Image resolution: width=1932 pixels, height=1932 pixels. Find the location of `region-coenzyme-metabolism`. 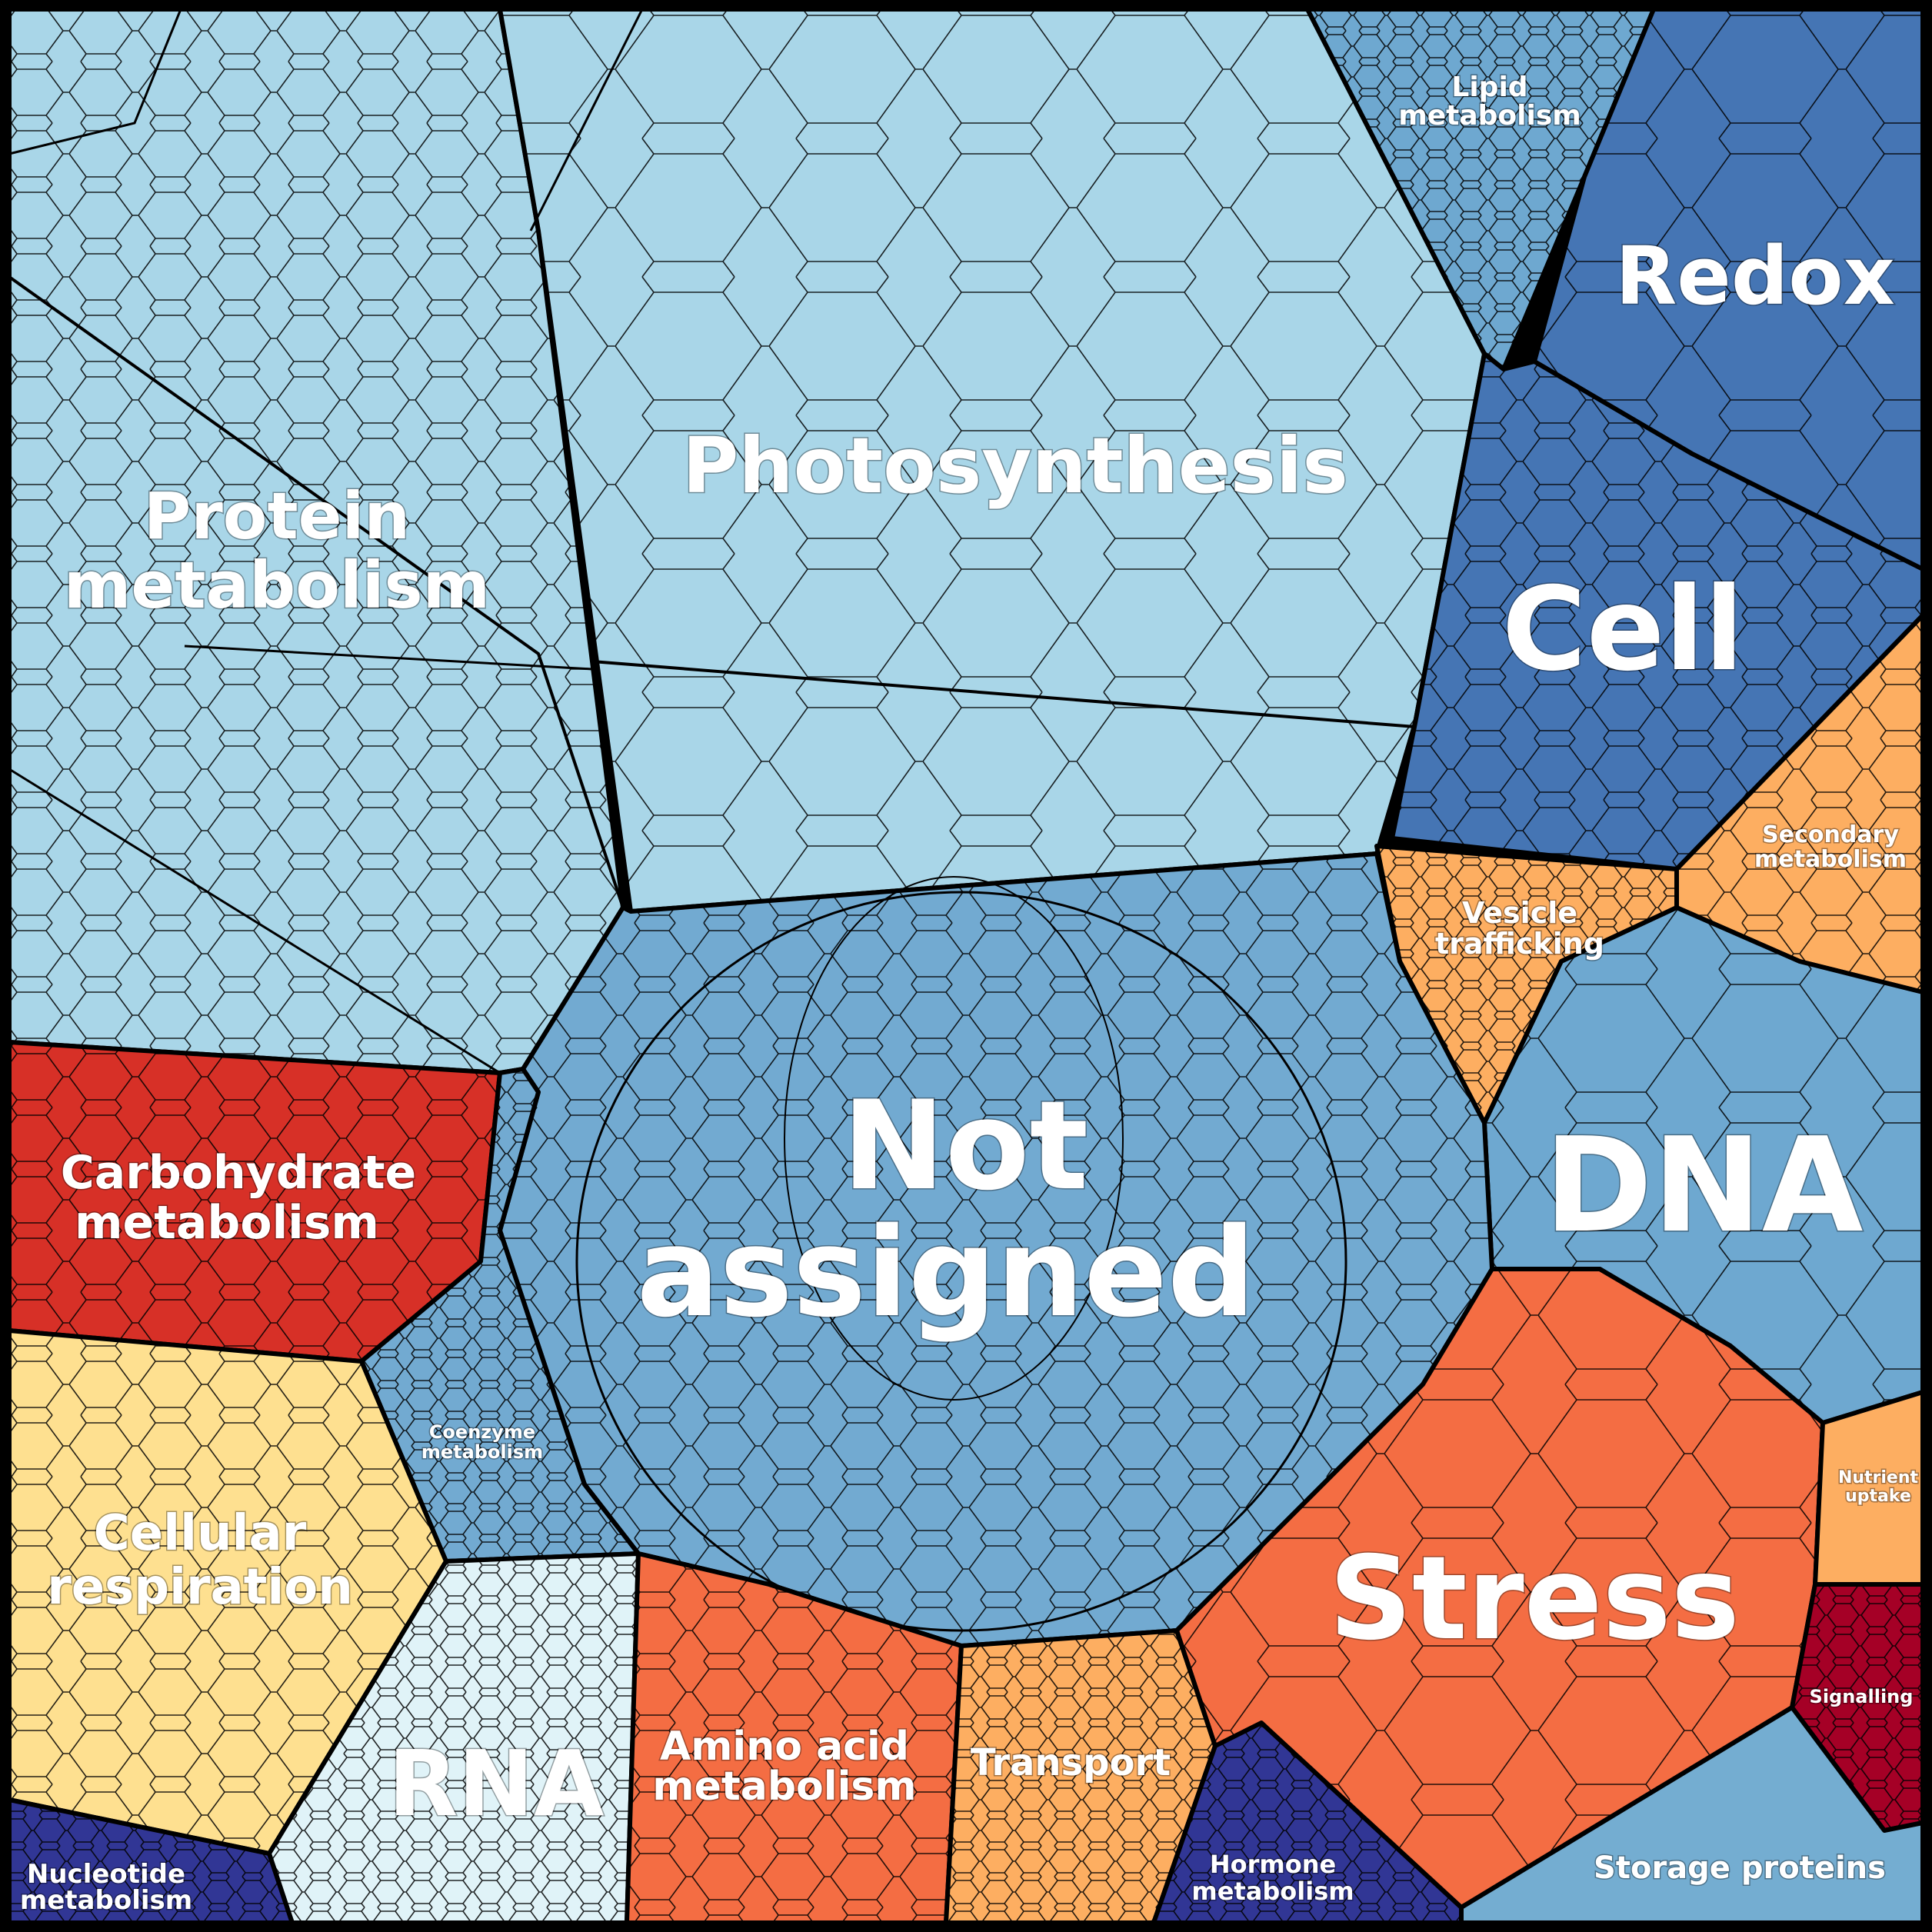

region-coenzyme-metabolism is located at coordinates (500, 1315).